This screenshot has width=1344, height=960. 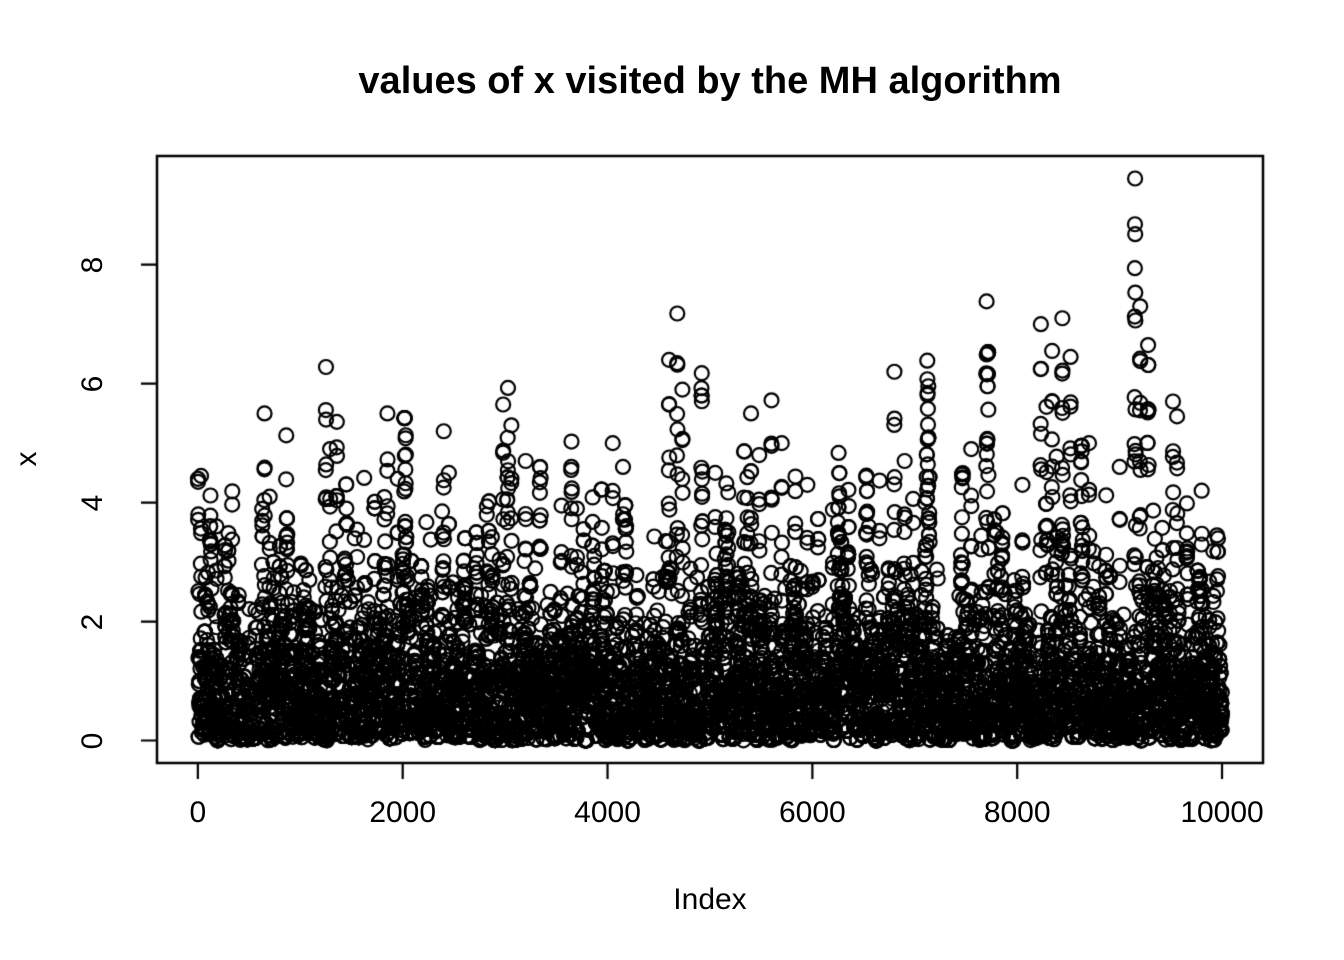 I want to click on x-tick-label: 4000, so click(x=607, y=812).